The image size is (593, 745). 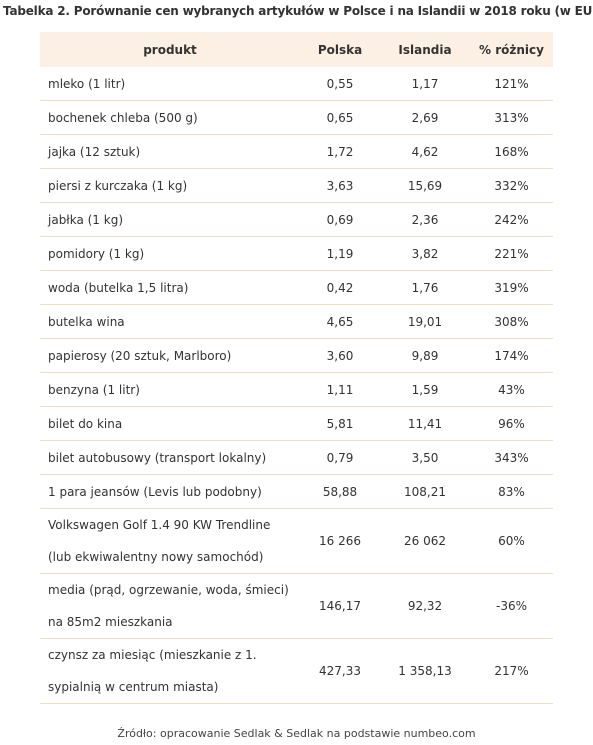 I want to click on product-cell: jajka (12 sztuk), so click(x=170, y=151).